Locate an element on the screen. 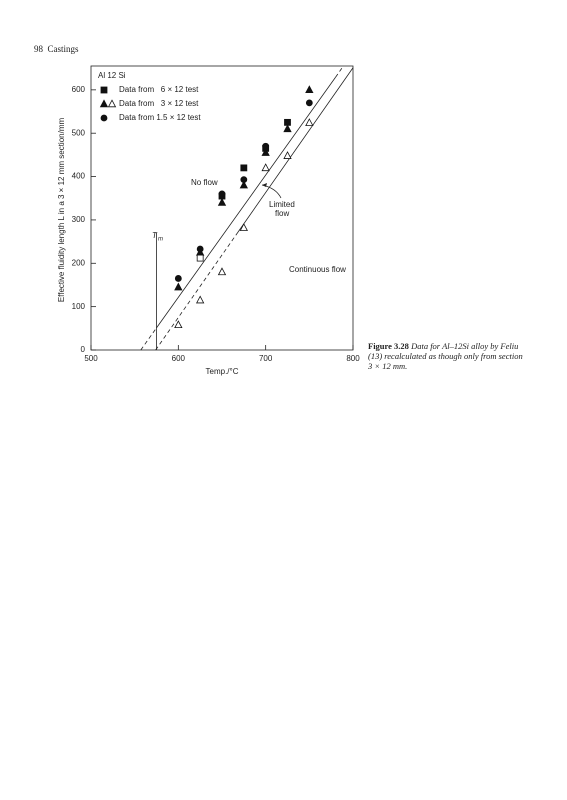 This screenshot has width=567, height=800. caption-label: Figure 3.28 is located at coordinates (388, 346).